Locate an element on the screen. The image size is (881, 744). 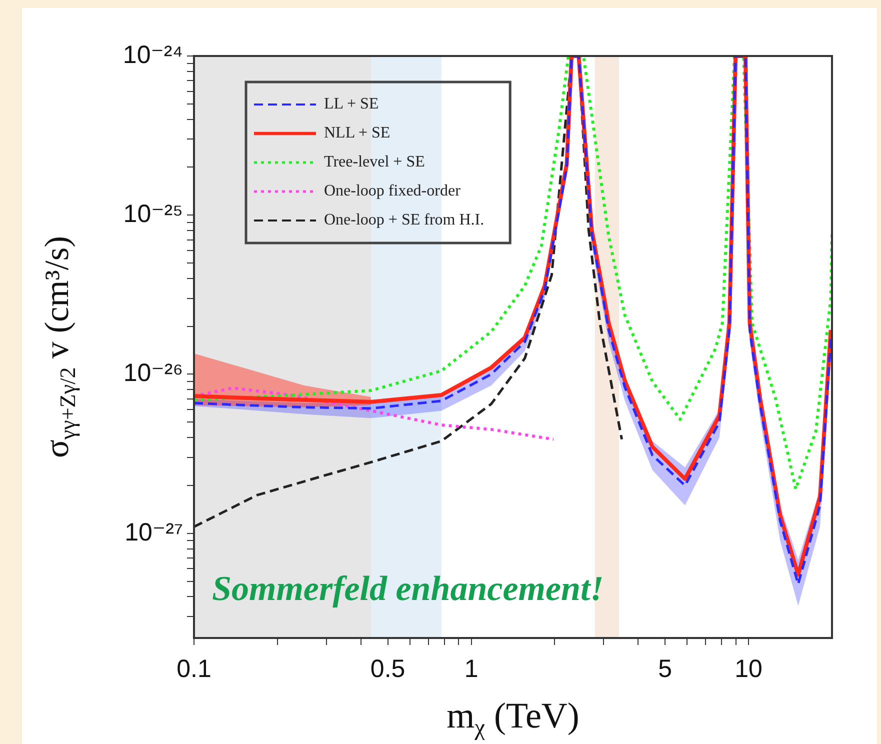
legend-label: NLL + SE is located at coordinates (357, 133).